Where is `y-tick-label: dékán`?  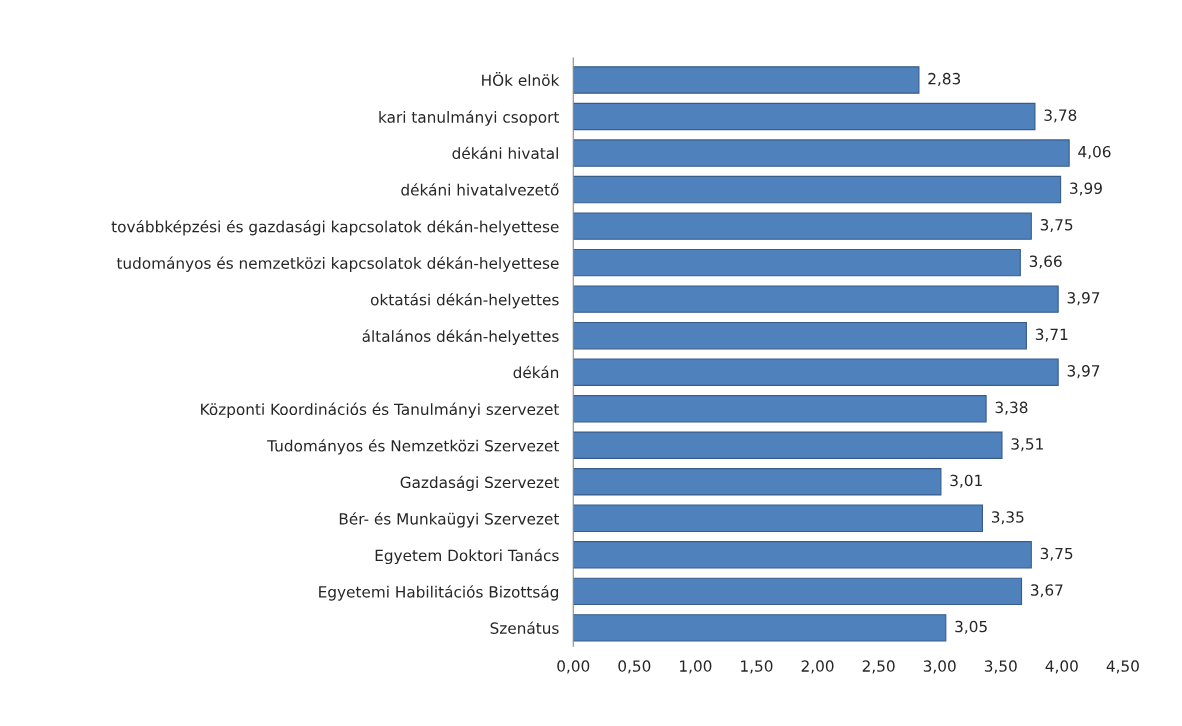
y-tick-label: dékán is located at coordinates (536, 372).